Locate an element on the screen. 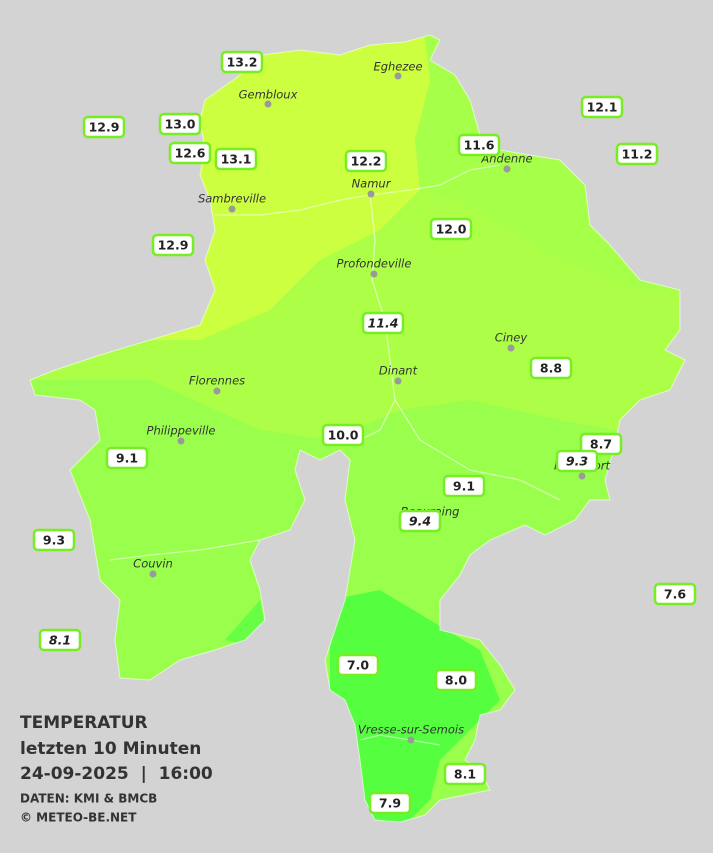 Image resolution: width=713 pixels, height=853 pixels. station-value: 11.2 is located at coordinates (637, 154).